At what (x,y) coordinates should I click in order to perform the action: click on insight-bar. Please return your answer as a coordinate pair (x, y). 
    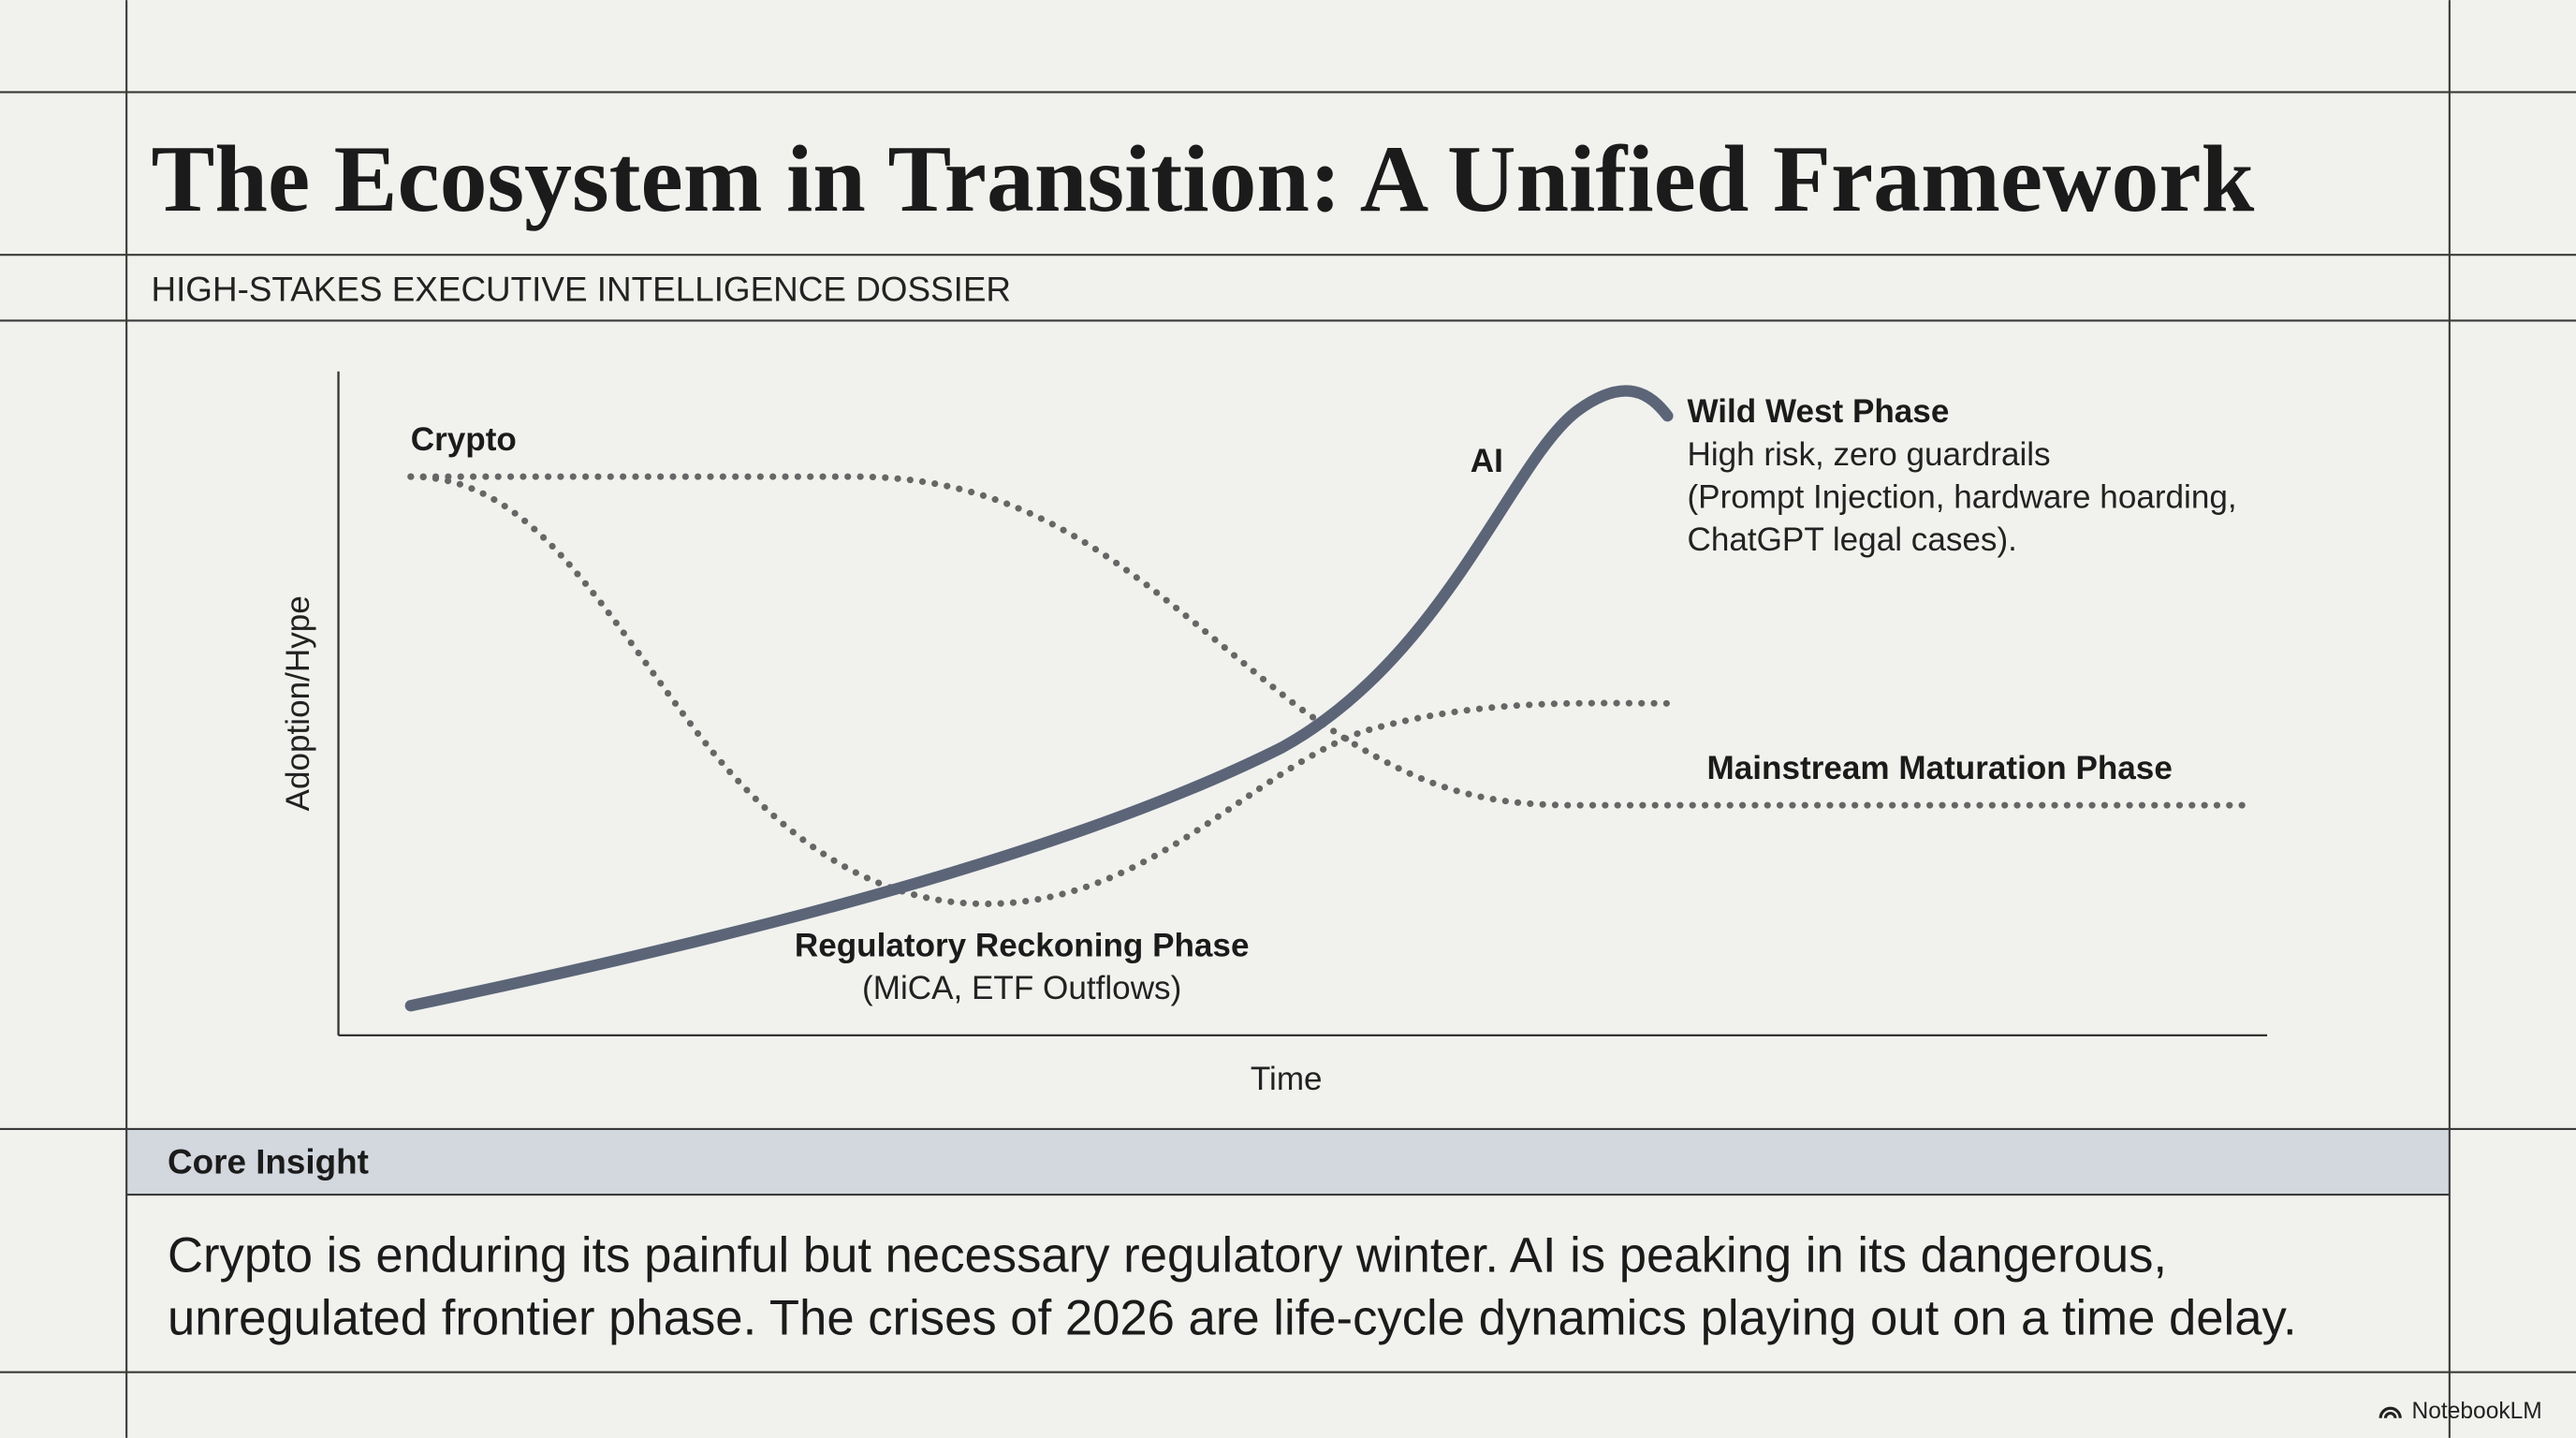
    Looking at the image, I should click on (1288, 1162).